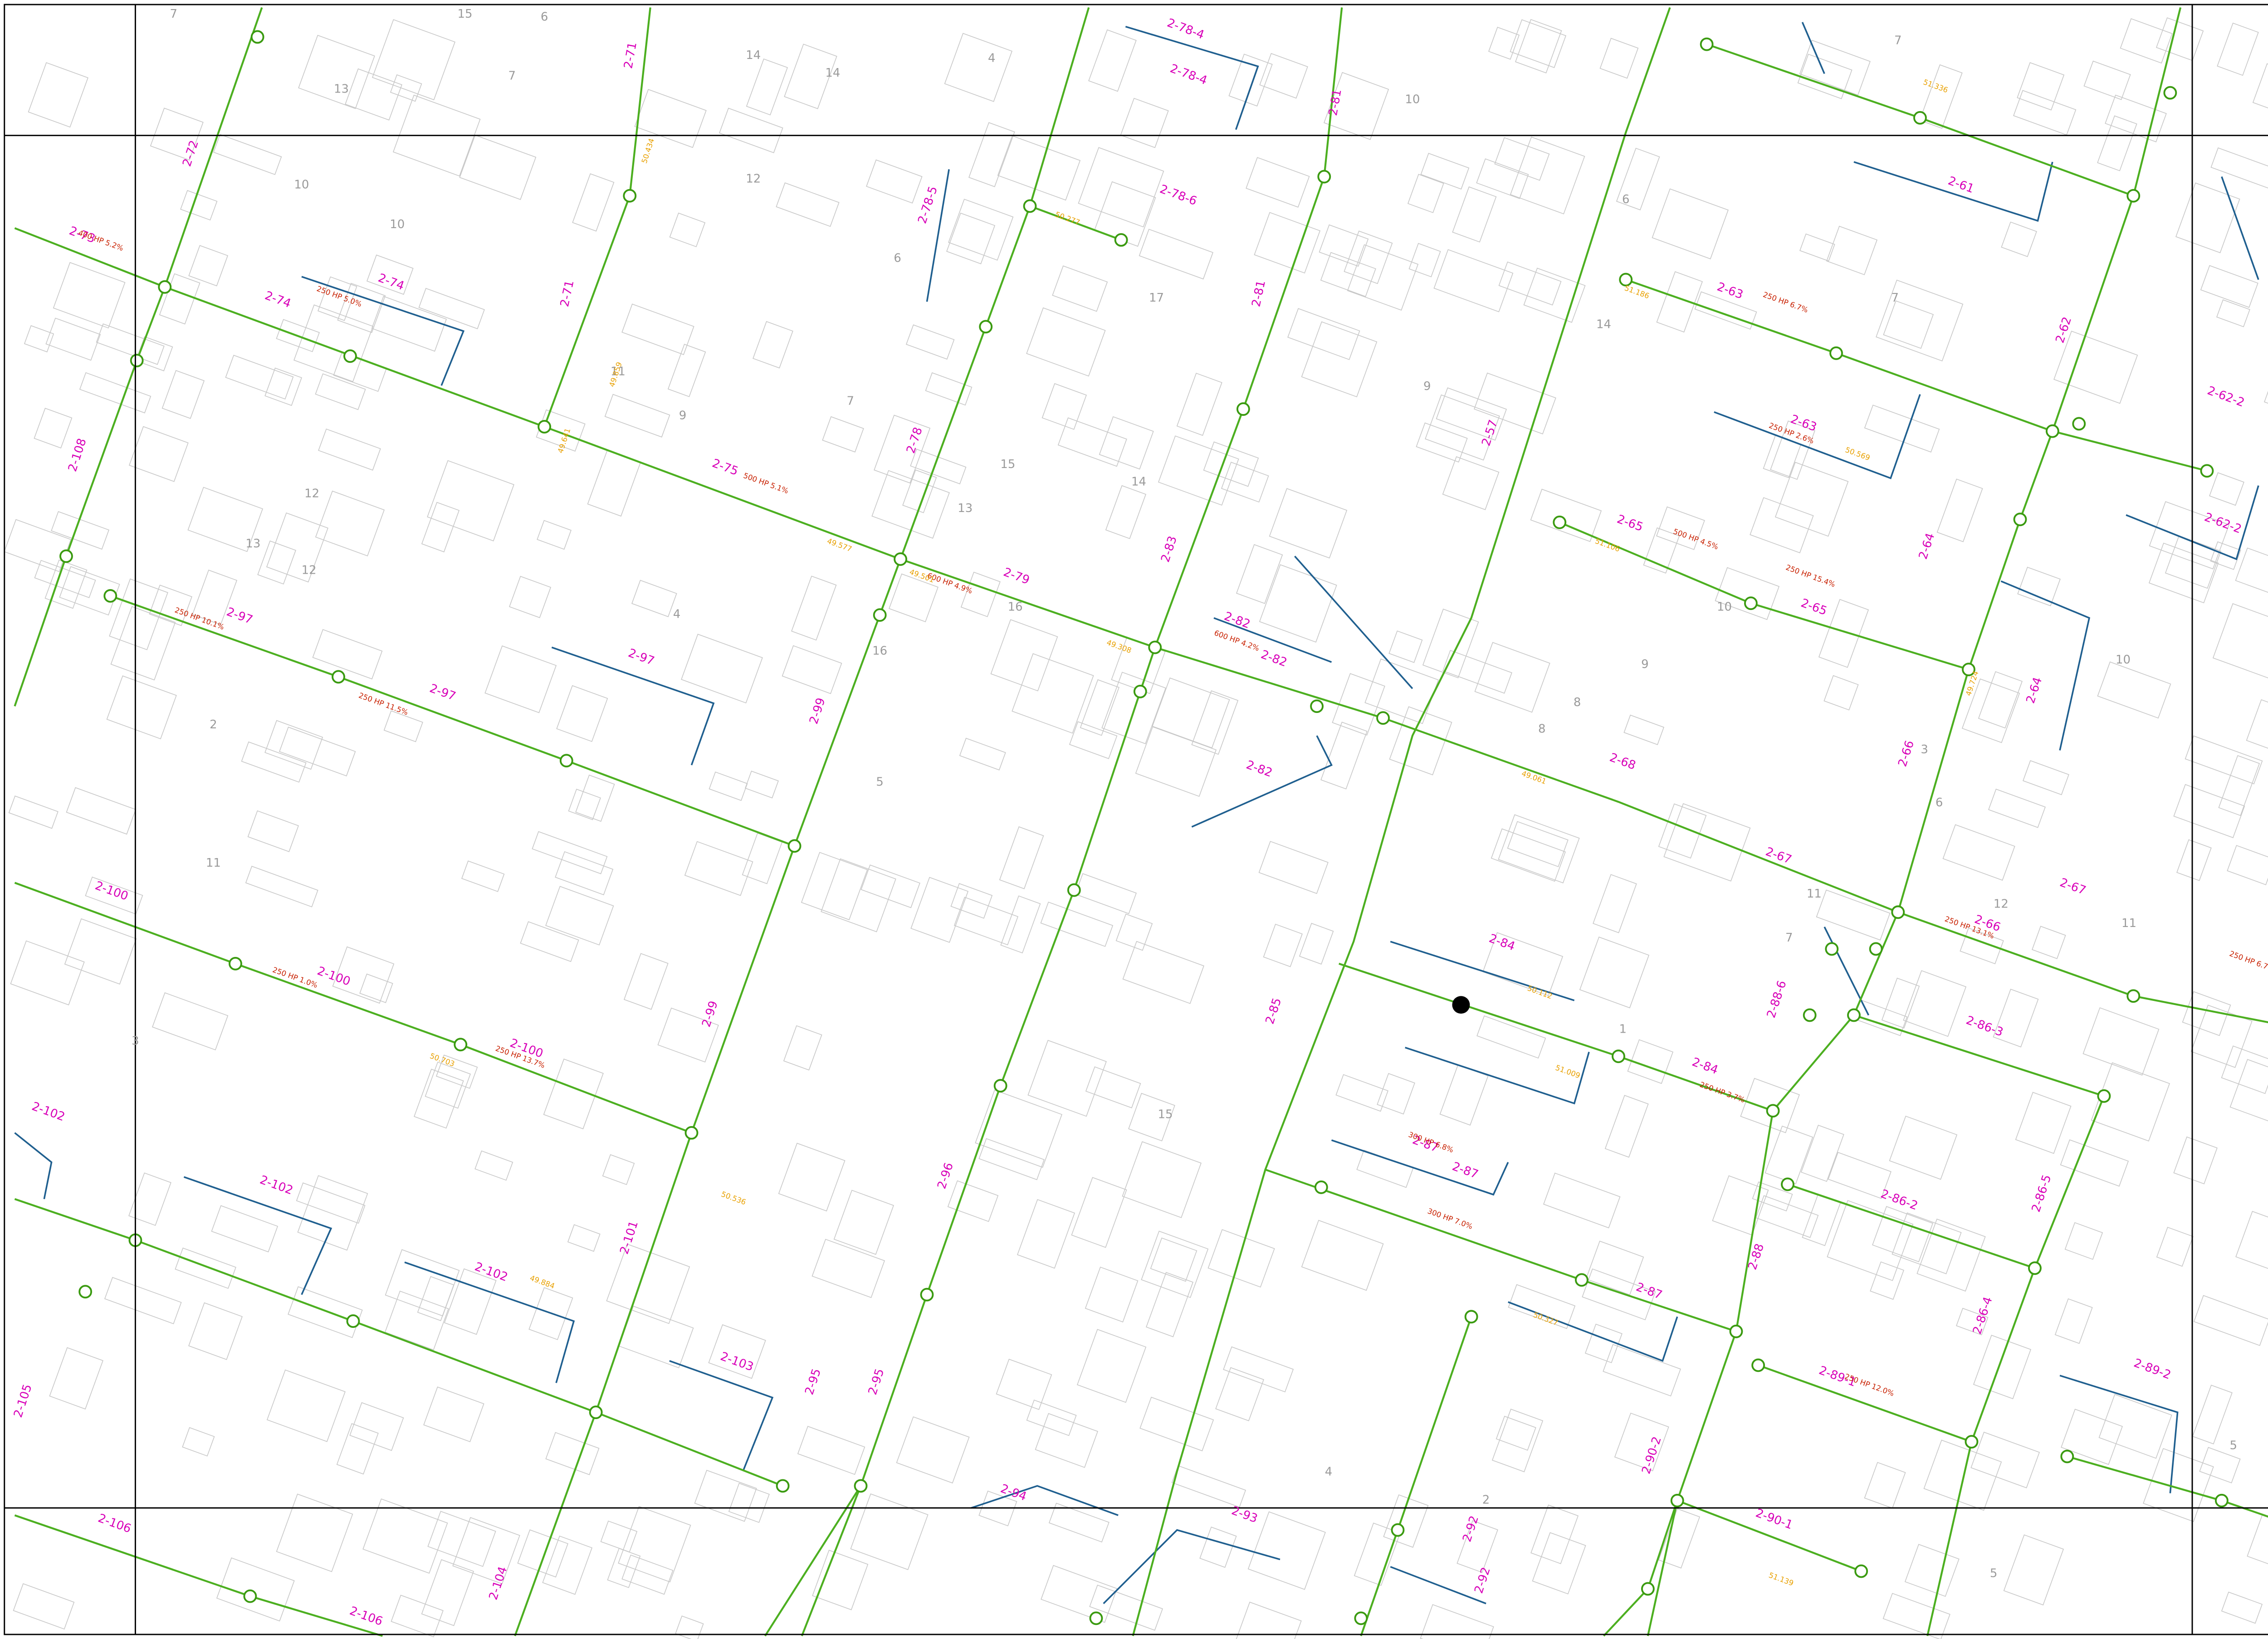 The width and height of the screenshot is (2268, 1639). What do you see at coordinates (1486, 1500) in the screenshot?
I see `block-number: 2` at bounding box center [1486, 1500].